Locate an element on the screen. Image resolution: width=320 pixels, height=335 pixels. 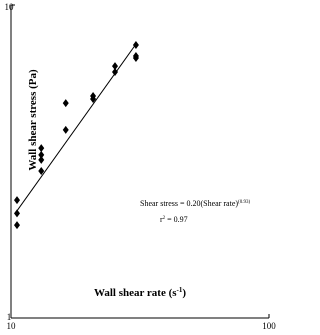
equation: Shear stress = 0.20(Shear rate)(0.93) is located at coordinates (195, 203).